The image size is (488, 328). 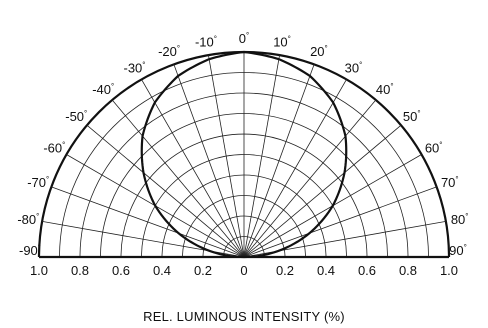 I want to click on angle-label-14: 50°, so click(x=412, y=116).